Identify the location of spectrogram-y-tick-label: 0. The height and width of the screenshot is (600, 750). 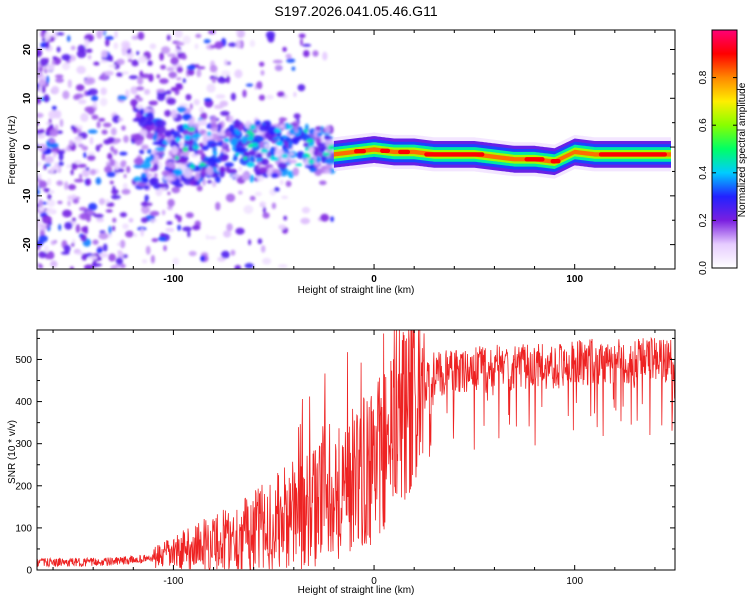
(27, 147).